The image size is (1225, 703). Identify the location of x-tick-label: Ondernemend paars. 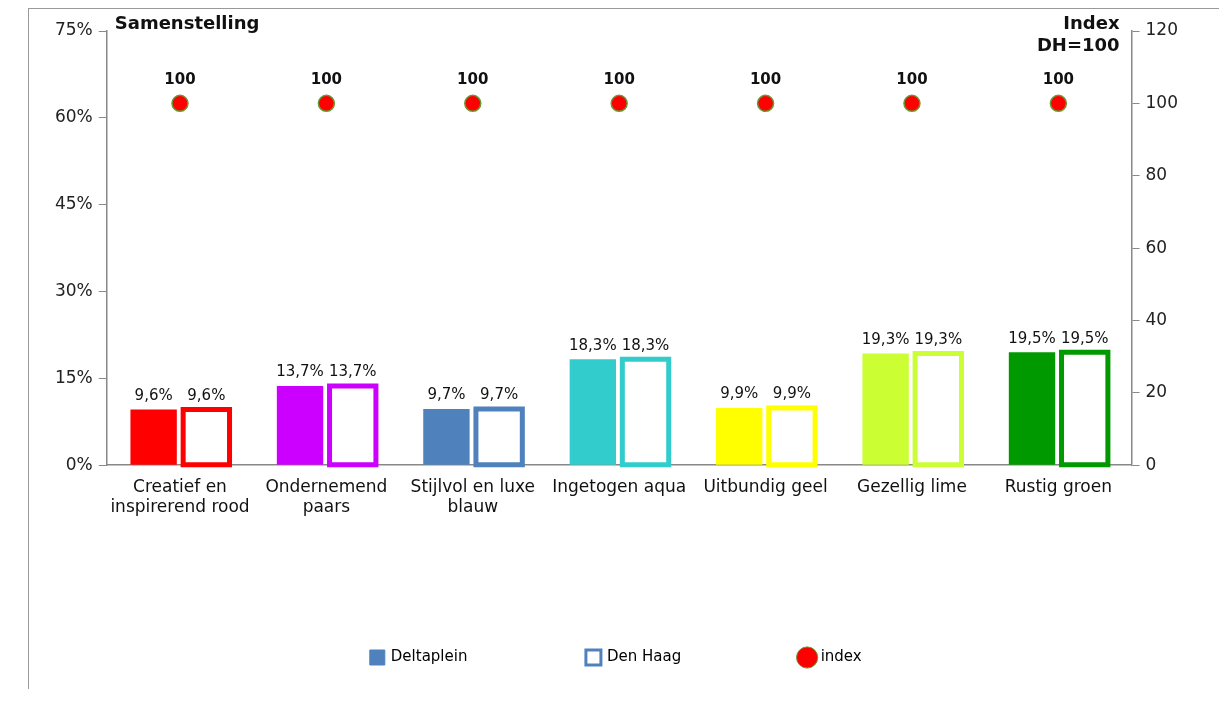
(326, 496).